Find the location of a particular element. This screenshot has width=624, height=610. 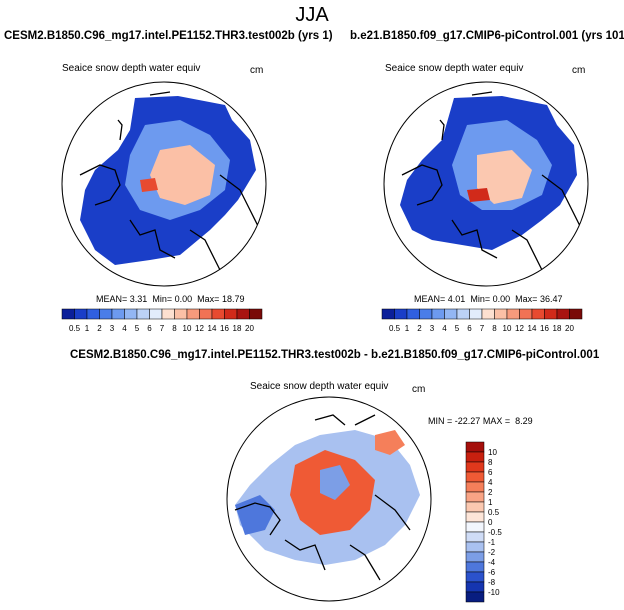

panel3-coastline is located at coordinates (322, 497).